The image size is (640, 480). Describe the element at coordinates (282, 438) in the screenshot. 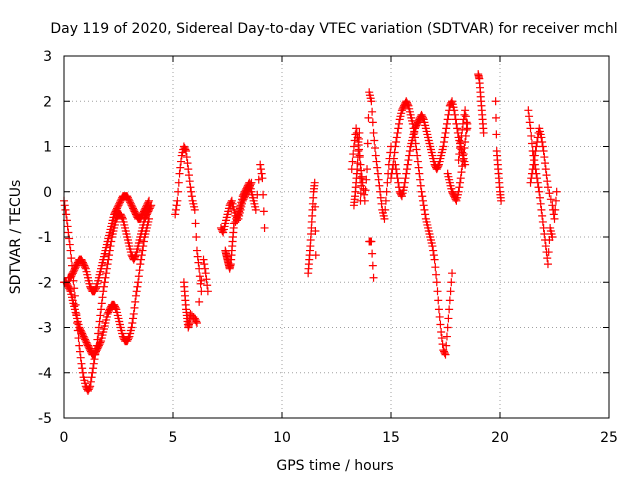

I see `x-tick-label: 10` at that location.